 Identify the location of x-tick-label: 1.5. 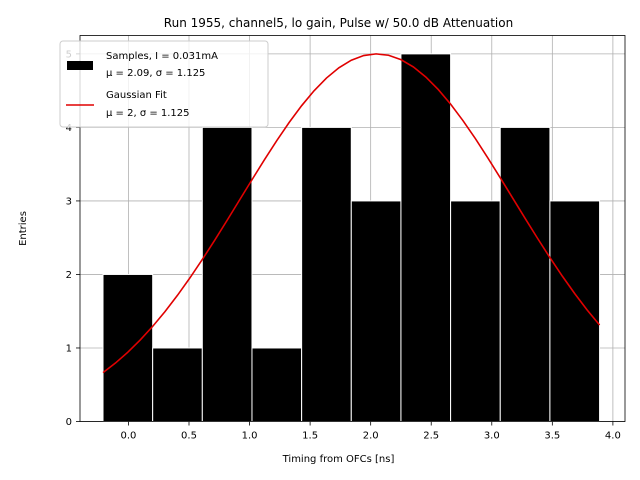
(310, 436).